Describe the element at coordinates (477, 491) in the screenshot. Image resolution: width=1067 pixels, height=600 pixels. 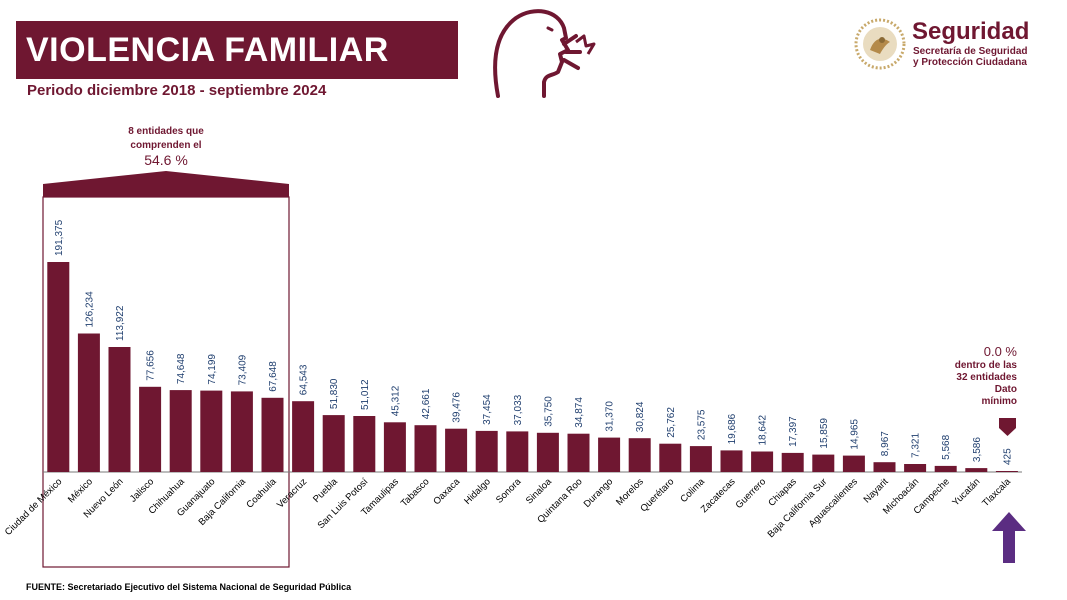
I see `category-label: Hidalgo` at that location.